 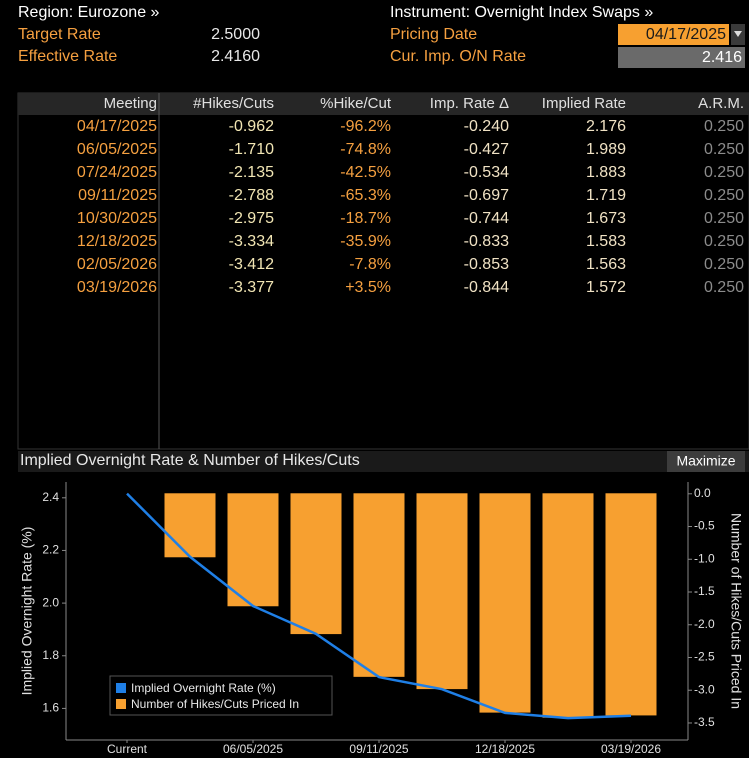 What do you see at coordinates (469, 103) in the screenshot?
I see `column-header: Imp. Rate Δ` at bounding box center [469, 103].